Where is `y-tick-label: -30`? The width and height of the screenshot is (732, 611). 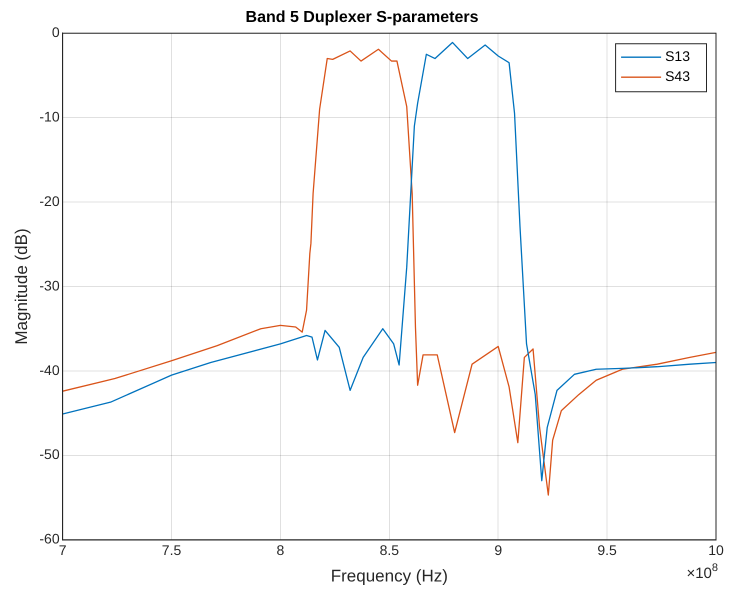 y-tick-label: -30 is located at coordinates (49, 285).